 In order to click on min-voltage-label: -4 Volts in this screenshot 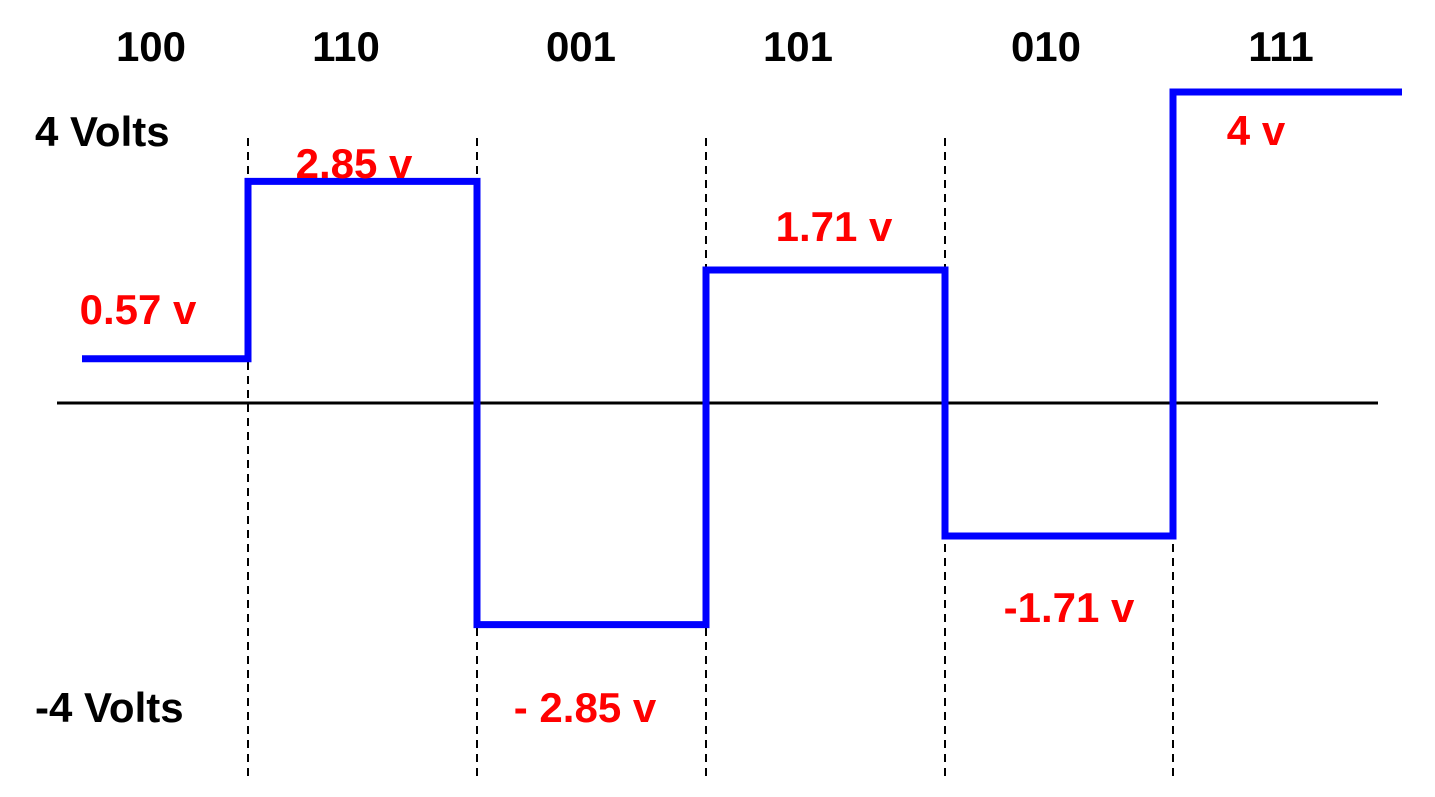, I will do `click(109, 707)`.